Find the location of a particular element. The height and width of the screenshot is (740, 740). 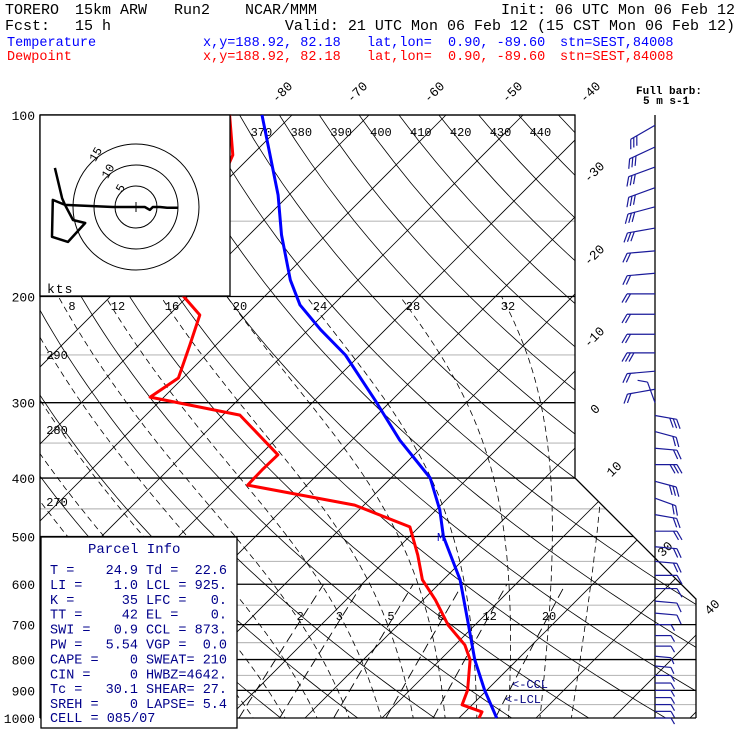

pressure-label: 600 is located at coordinates (23, 585).